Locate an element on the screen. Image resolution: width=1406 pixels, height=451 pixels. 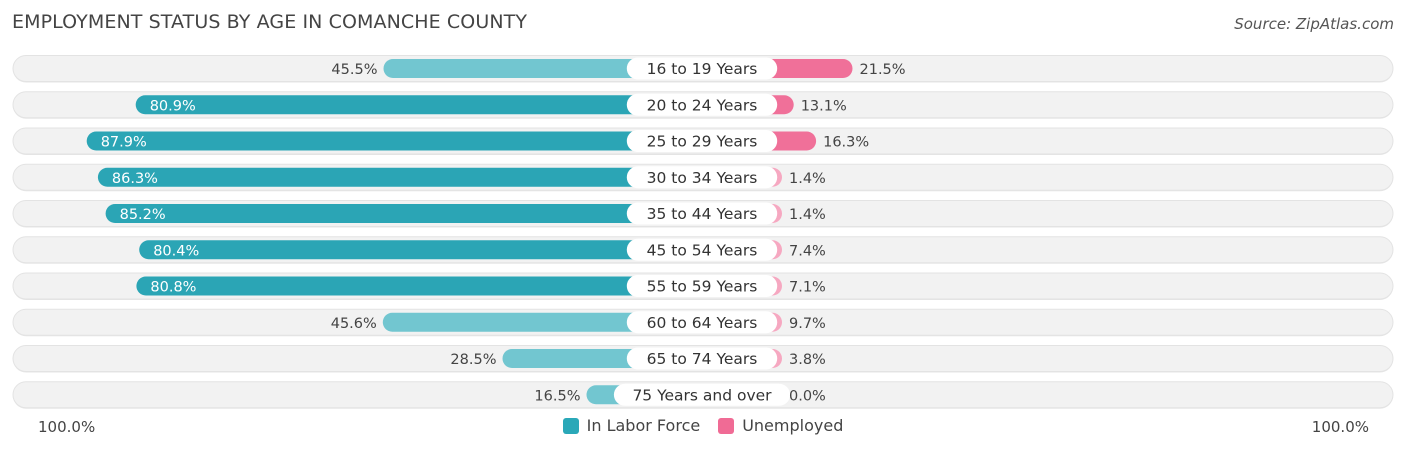
value-label-unemployed-35-to-44-years: 1.4% is located at coordinates (807, 215).